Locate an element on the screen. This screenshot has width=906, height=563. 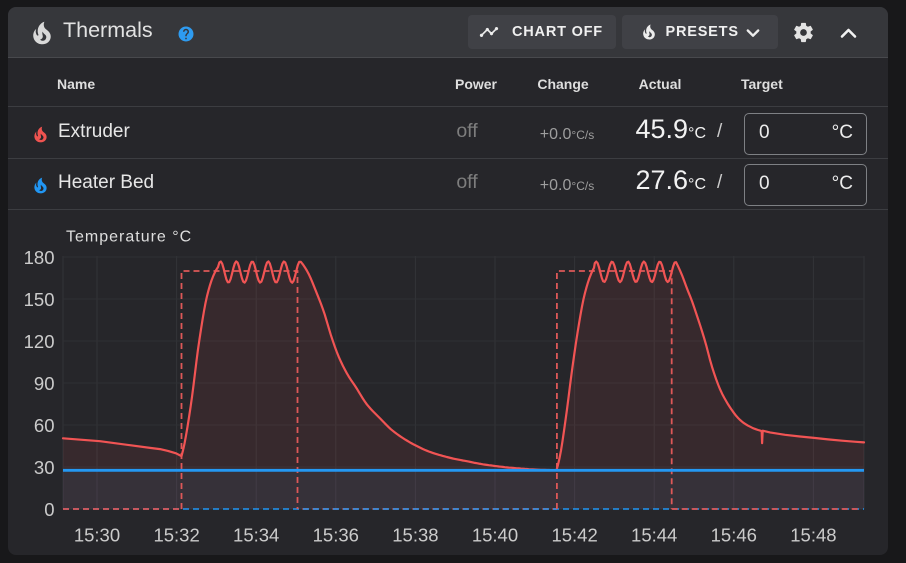
svg-text: 15:38 is located at coordinates (415, 535).